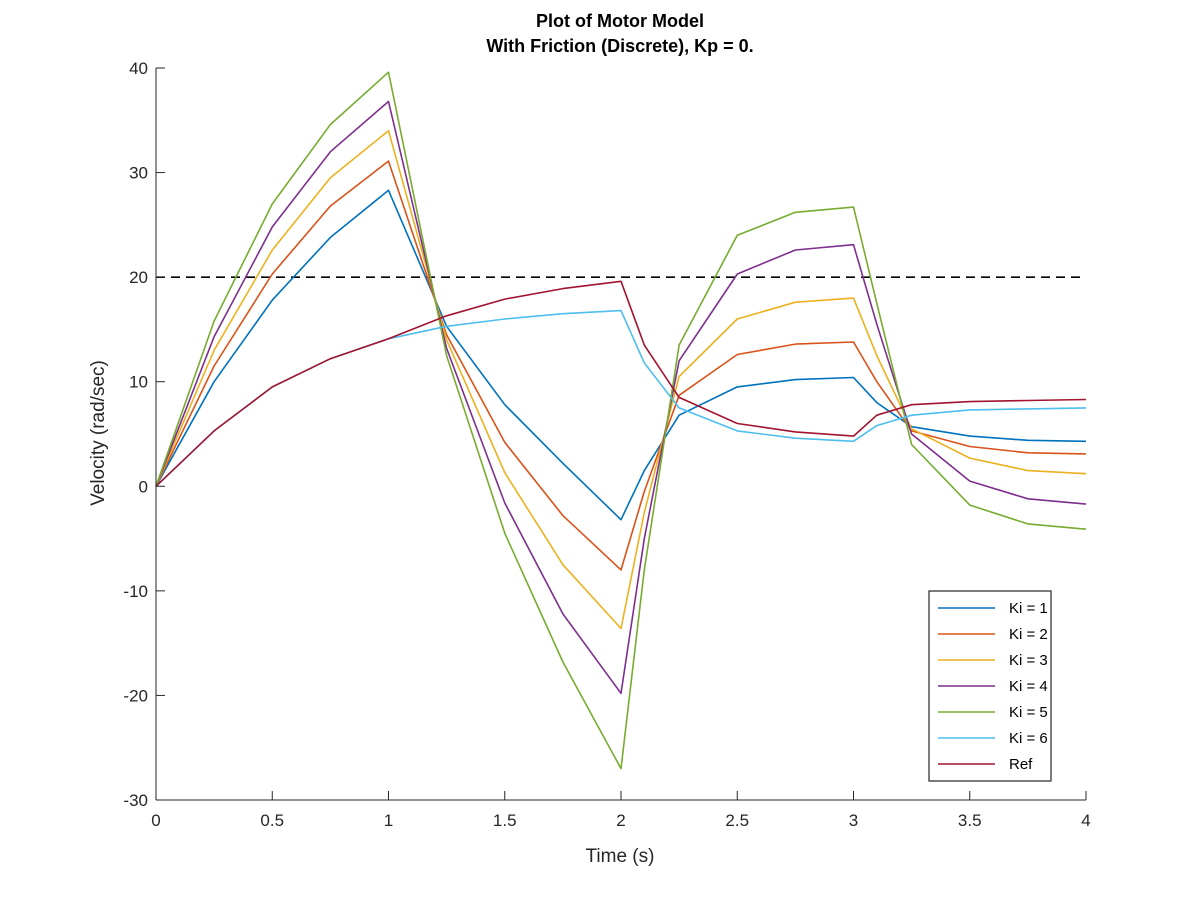 Image resolution: width=1200 pixels, height=900 pixels. I want to click on x-axis-label: Time (s), so click(620, 856).